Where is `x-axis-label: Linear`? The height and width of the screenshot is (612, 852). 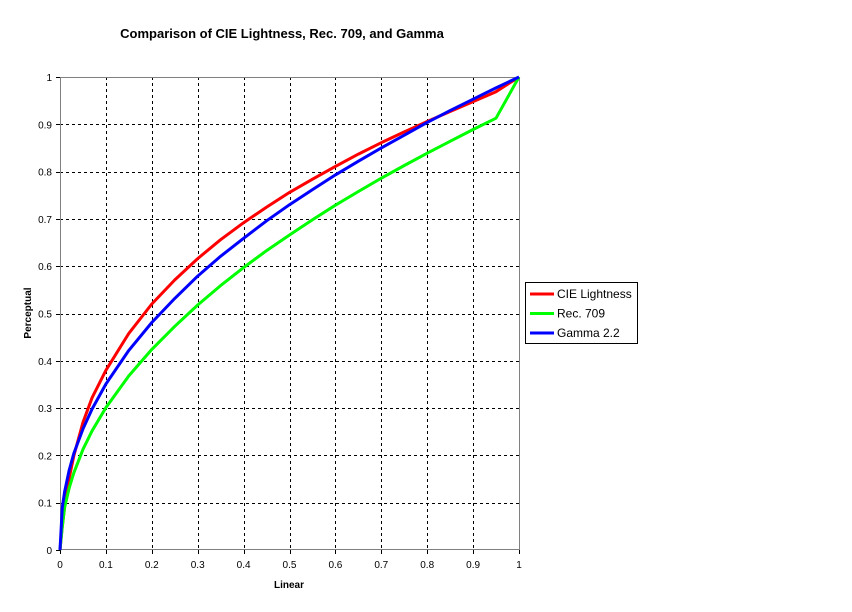
x-axis-label: Linear is located at coordinates (289, 585).